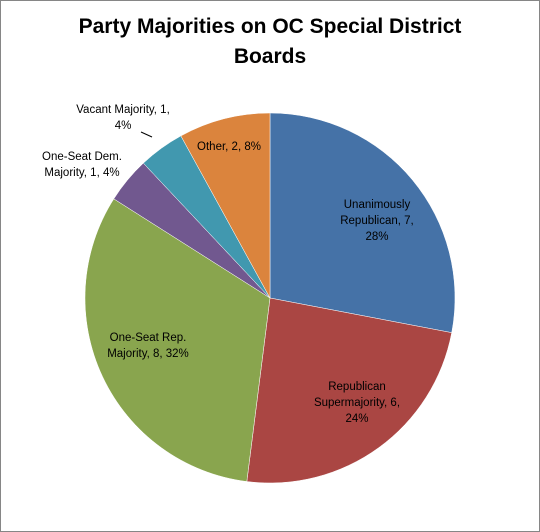  I want to click on data-label: Other, 2, 8%, so click(229, 147).